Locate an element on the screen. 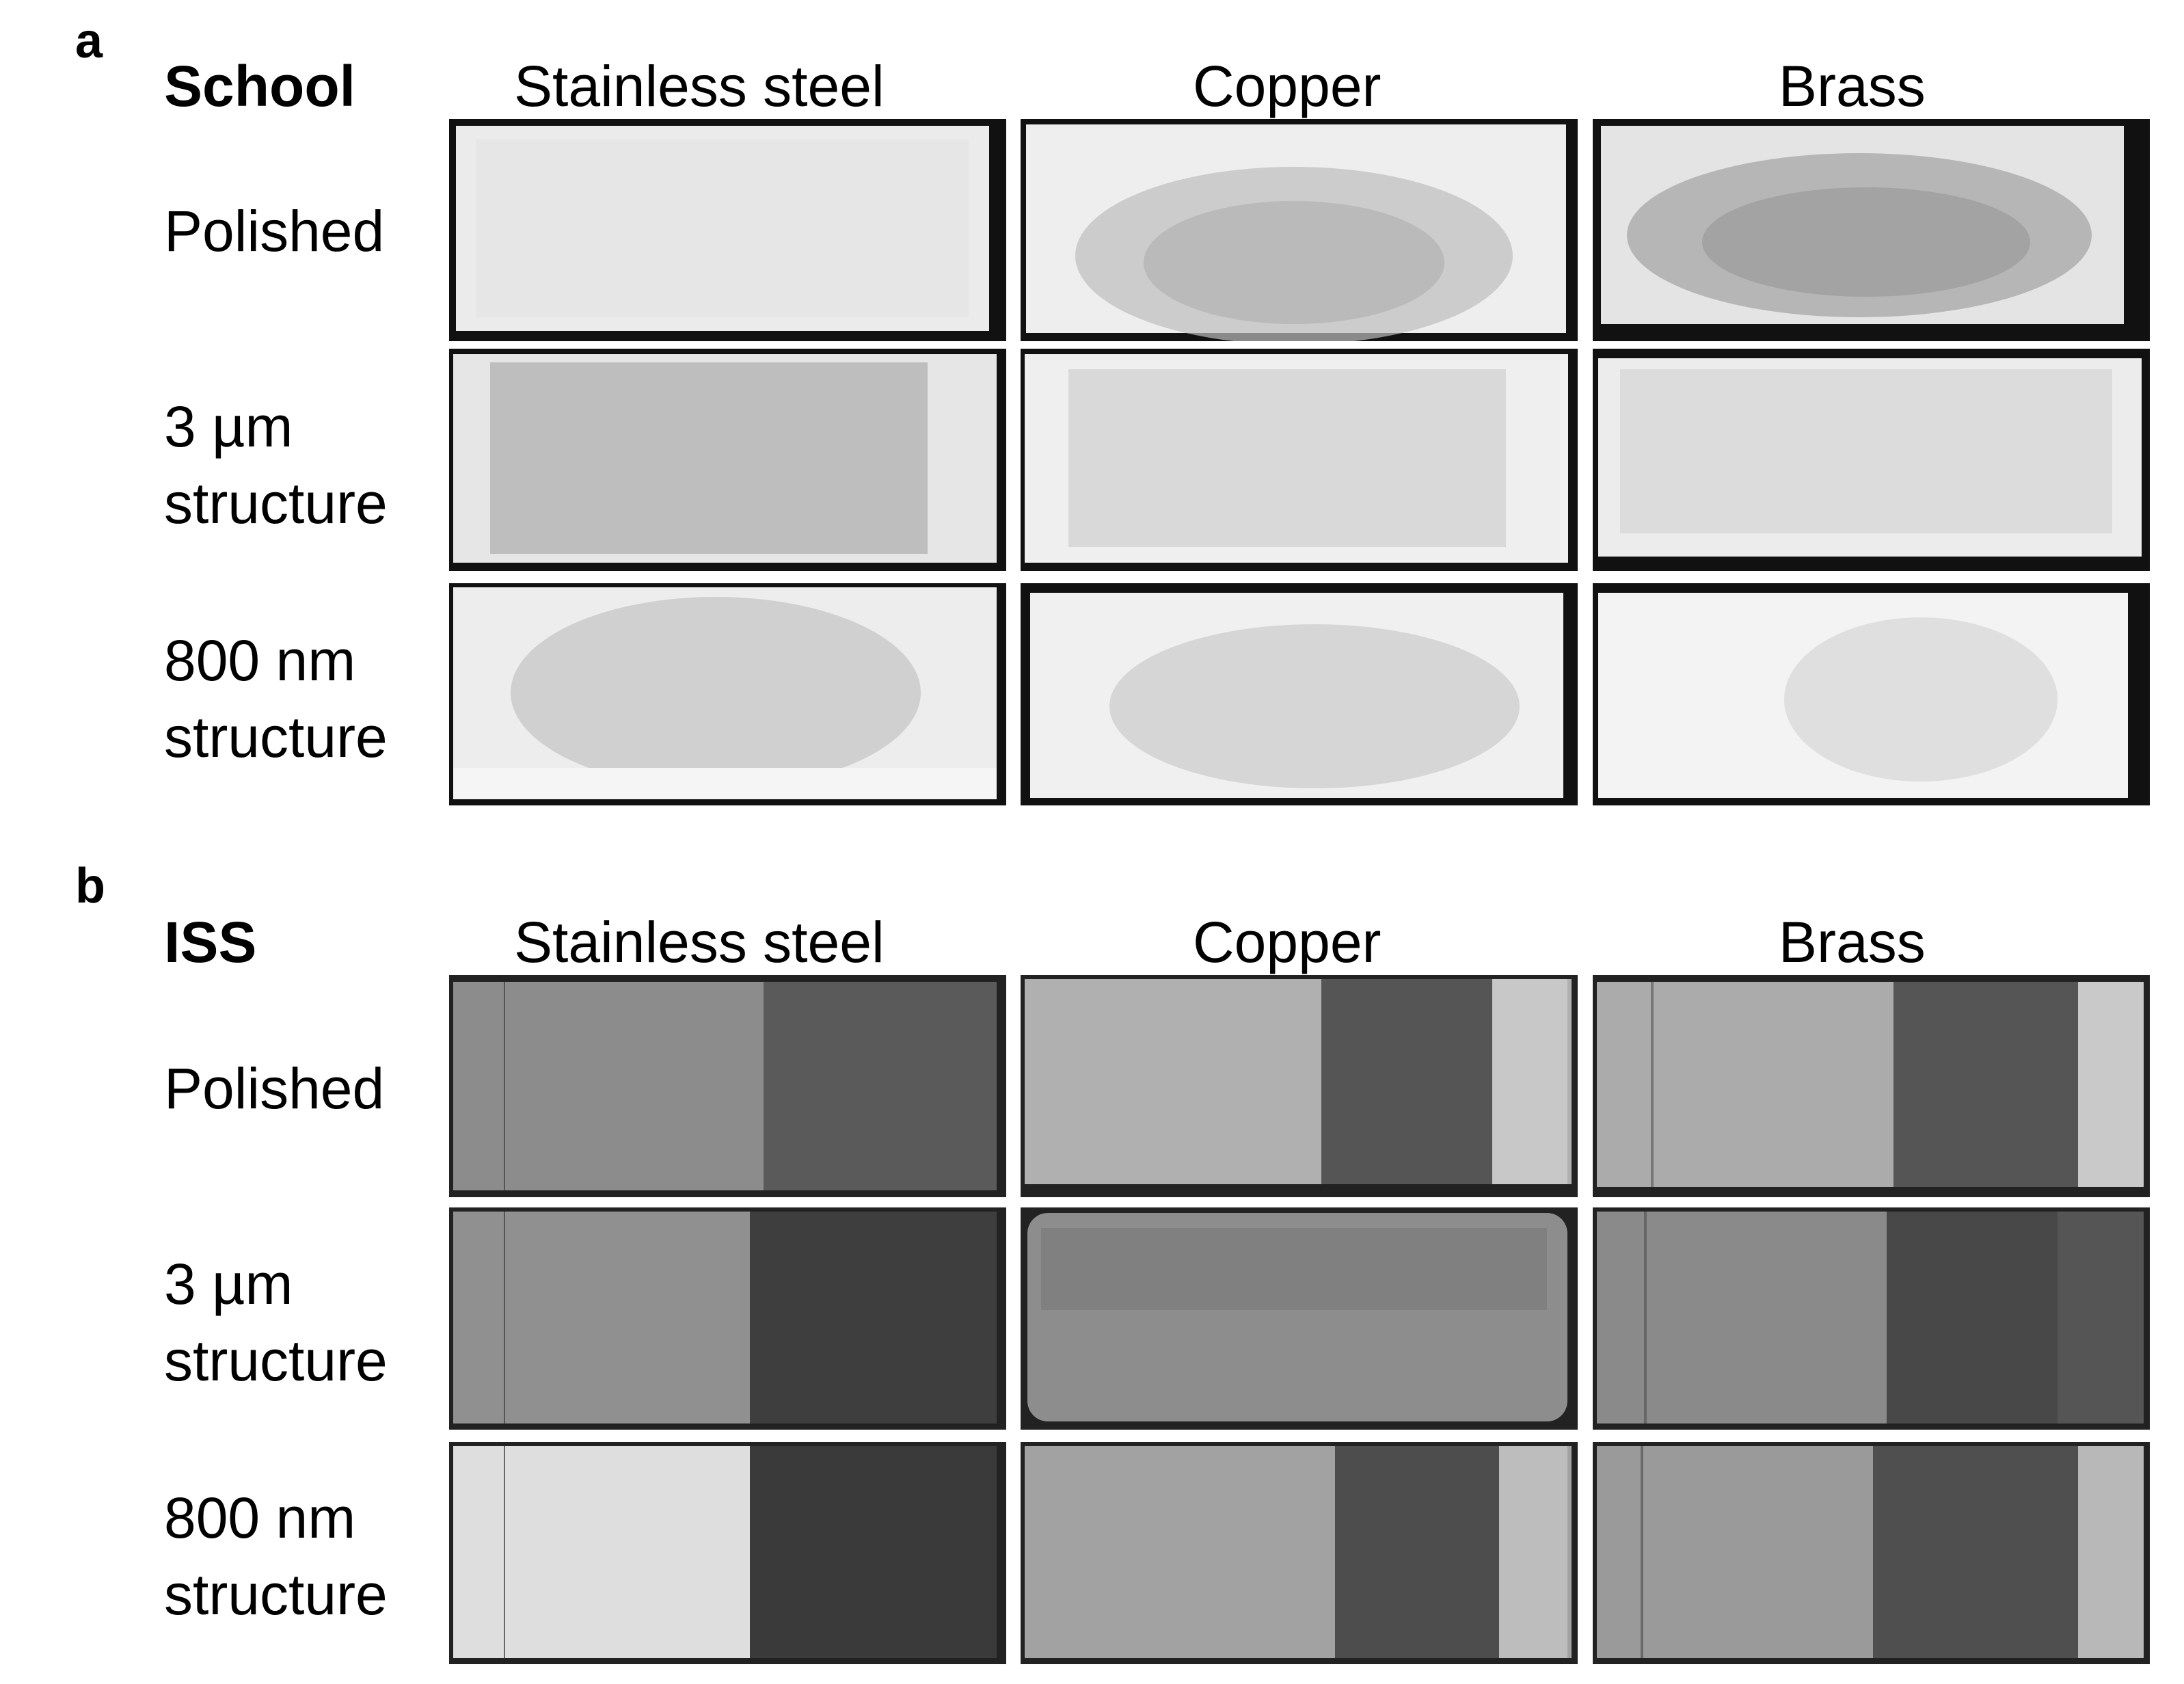  panel-b-condition-title: ISS is located at coordinates (210, 942).